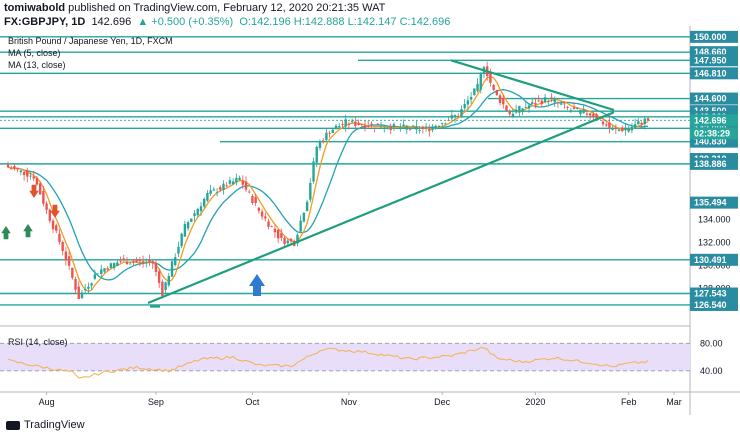 This screenshot has width=740, height=437. Describe the element at coordinates (710, 142) in the screenshot. I see `price-level-badge-label: 140.830` at that location.